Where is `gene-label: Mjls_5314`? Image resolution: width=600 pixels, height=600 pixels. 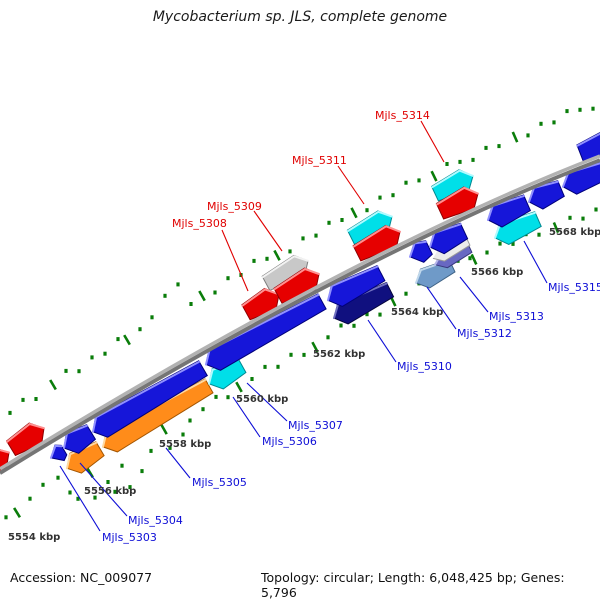
gene-label: Mjls_5314 is located at coordinates (402, 115).